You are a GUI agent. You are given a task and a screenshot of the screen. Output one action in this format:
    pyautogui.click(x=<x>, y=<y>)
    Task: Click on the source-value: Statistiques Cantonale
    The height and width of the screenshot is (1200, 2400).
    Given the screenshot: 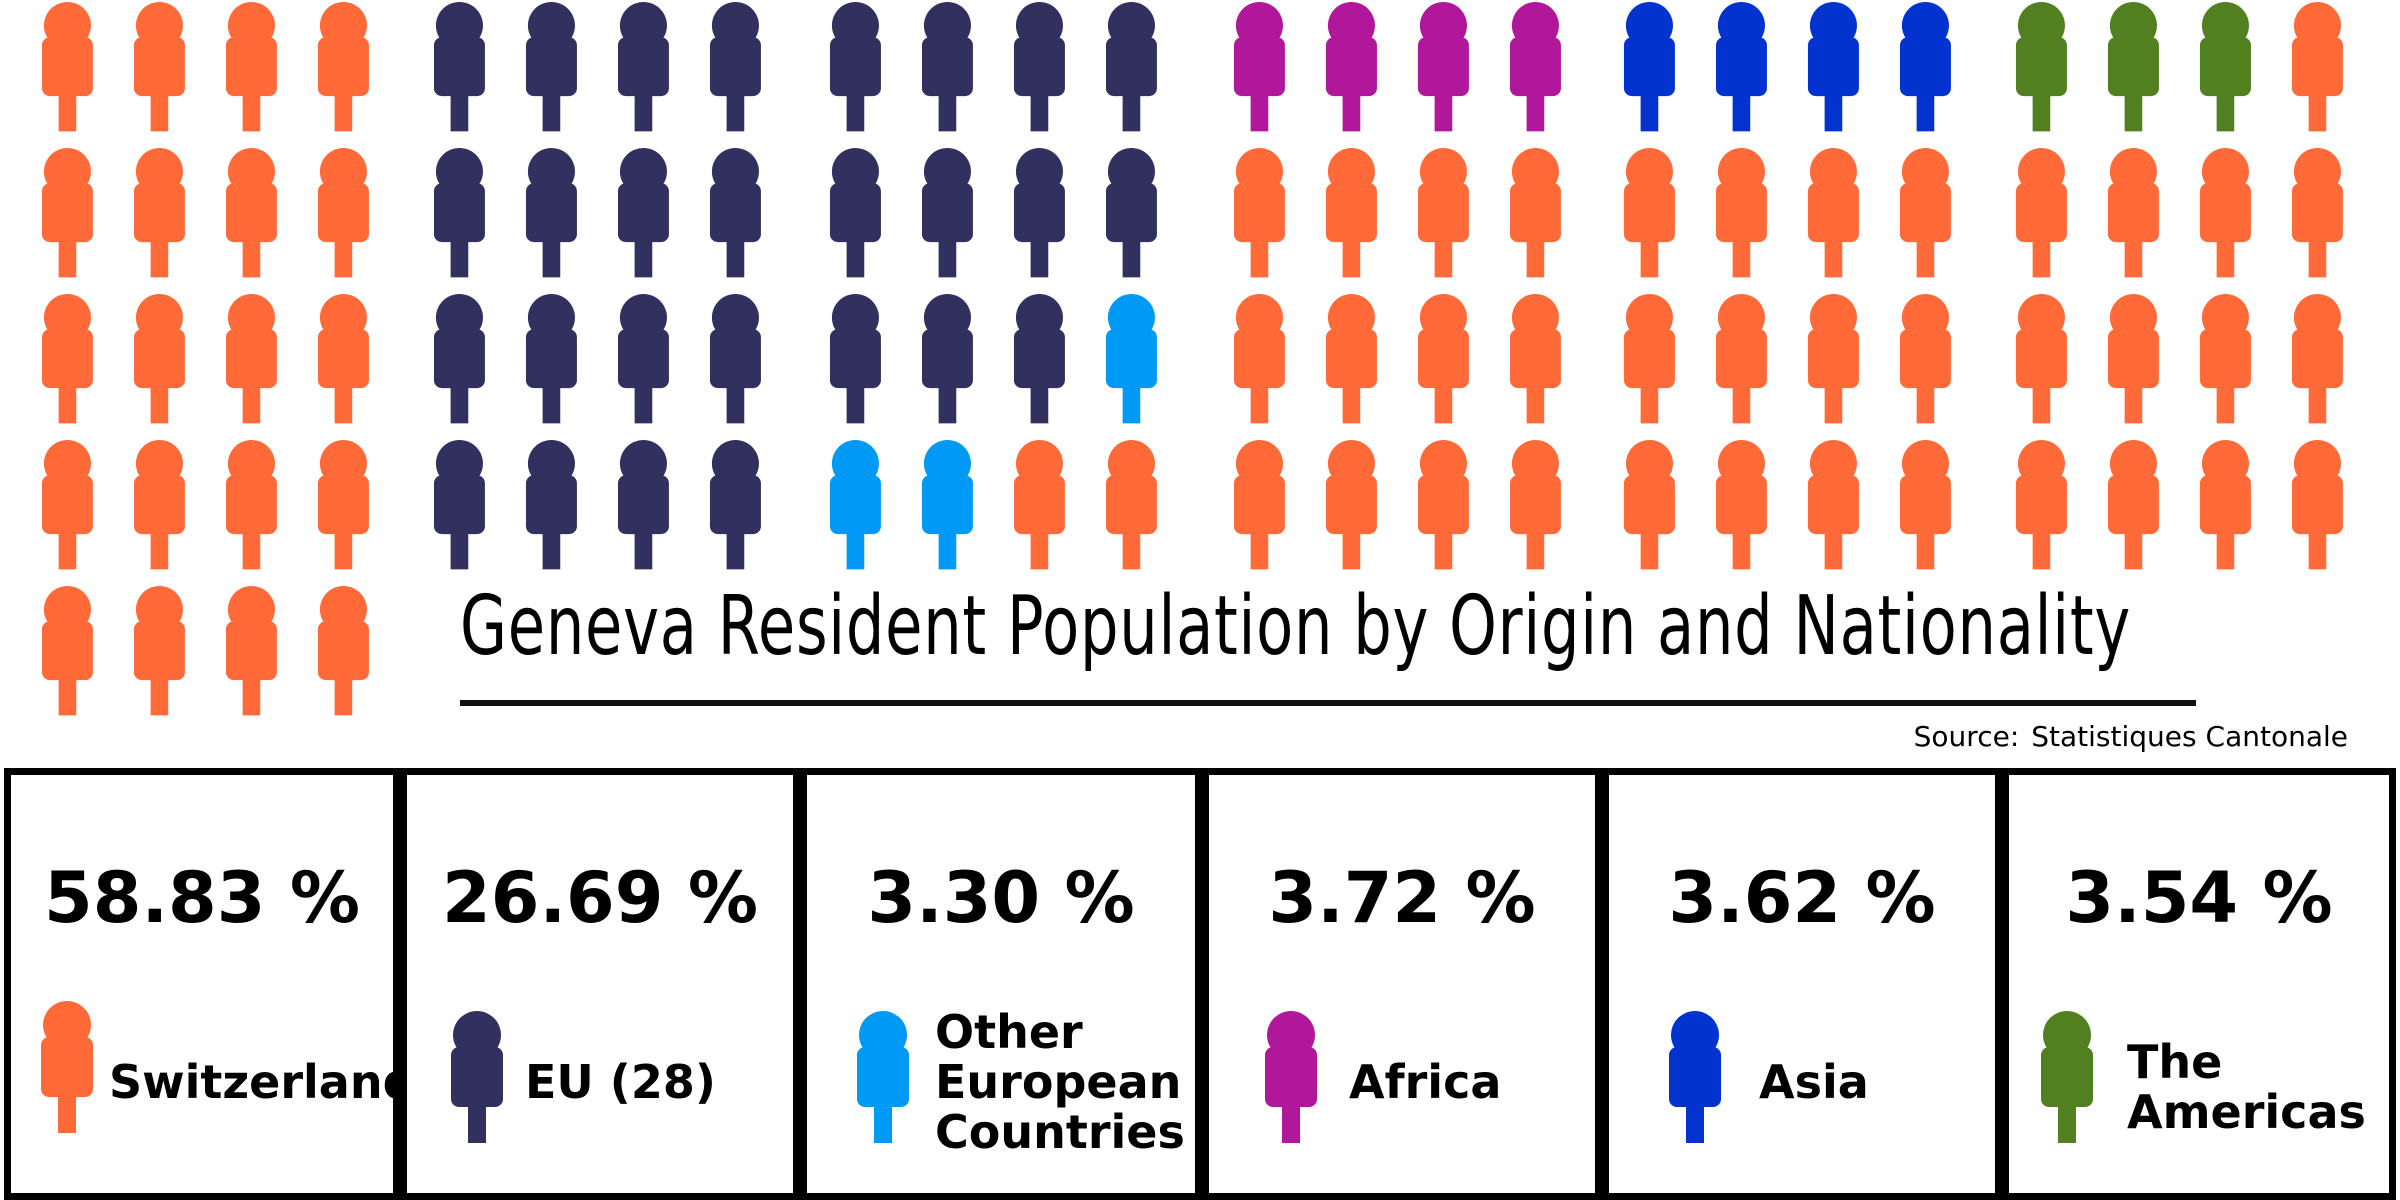 What is the action you would take?
    pyautogui.click(x=2189, y=736)
    